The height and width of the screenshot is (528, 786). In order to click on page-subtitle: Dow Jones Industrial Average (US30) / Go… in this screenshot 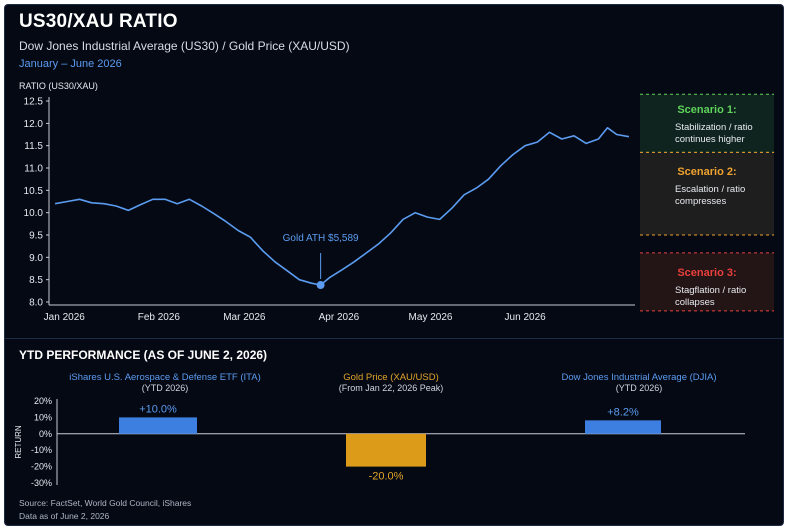, I will do `click(184, 46)`.